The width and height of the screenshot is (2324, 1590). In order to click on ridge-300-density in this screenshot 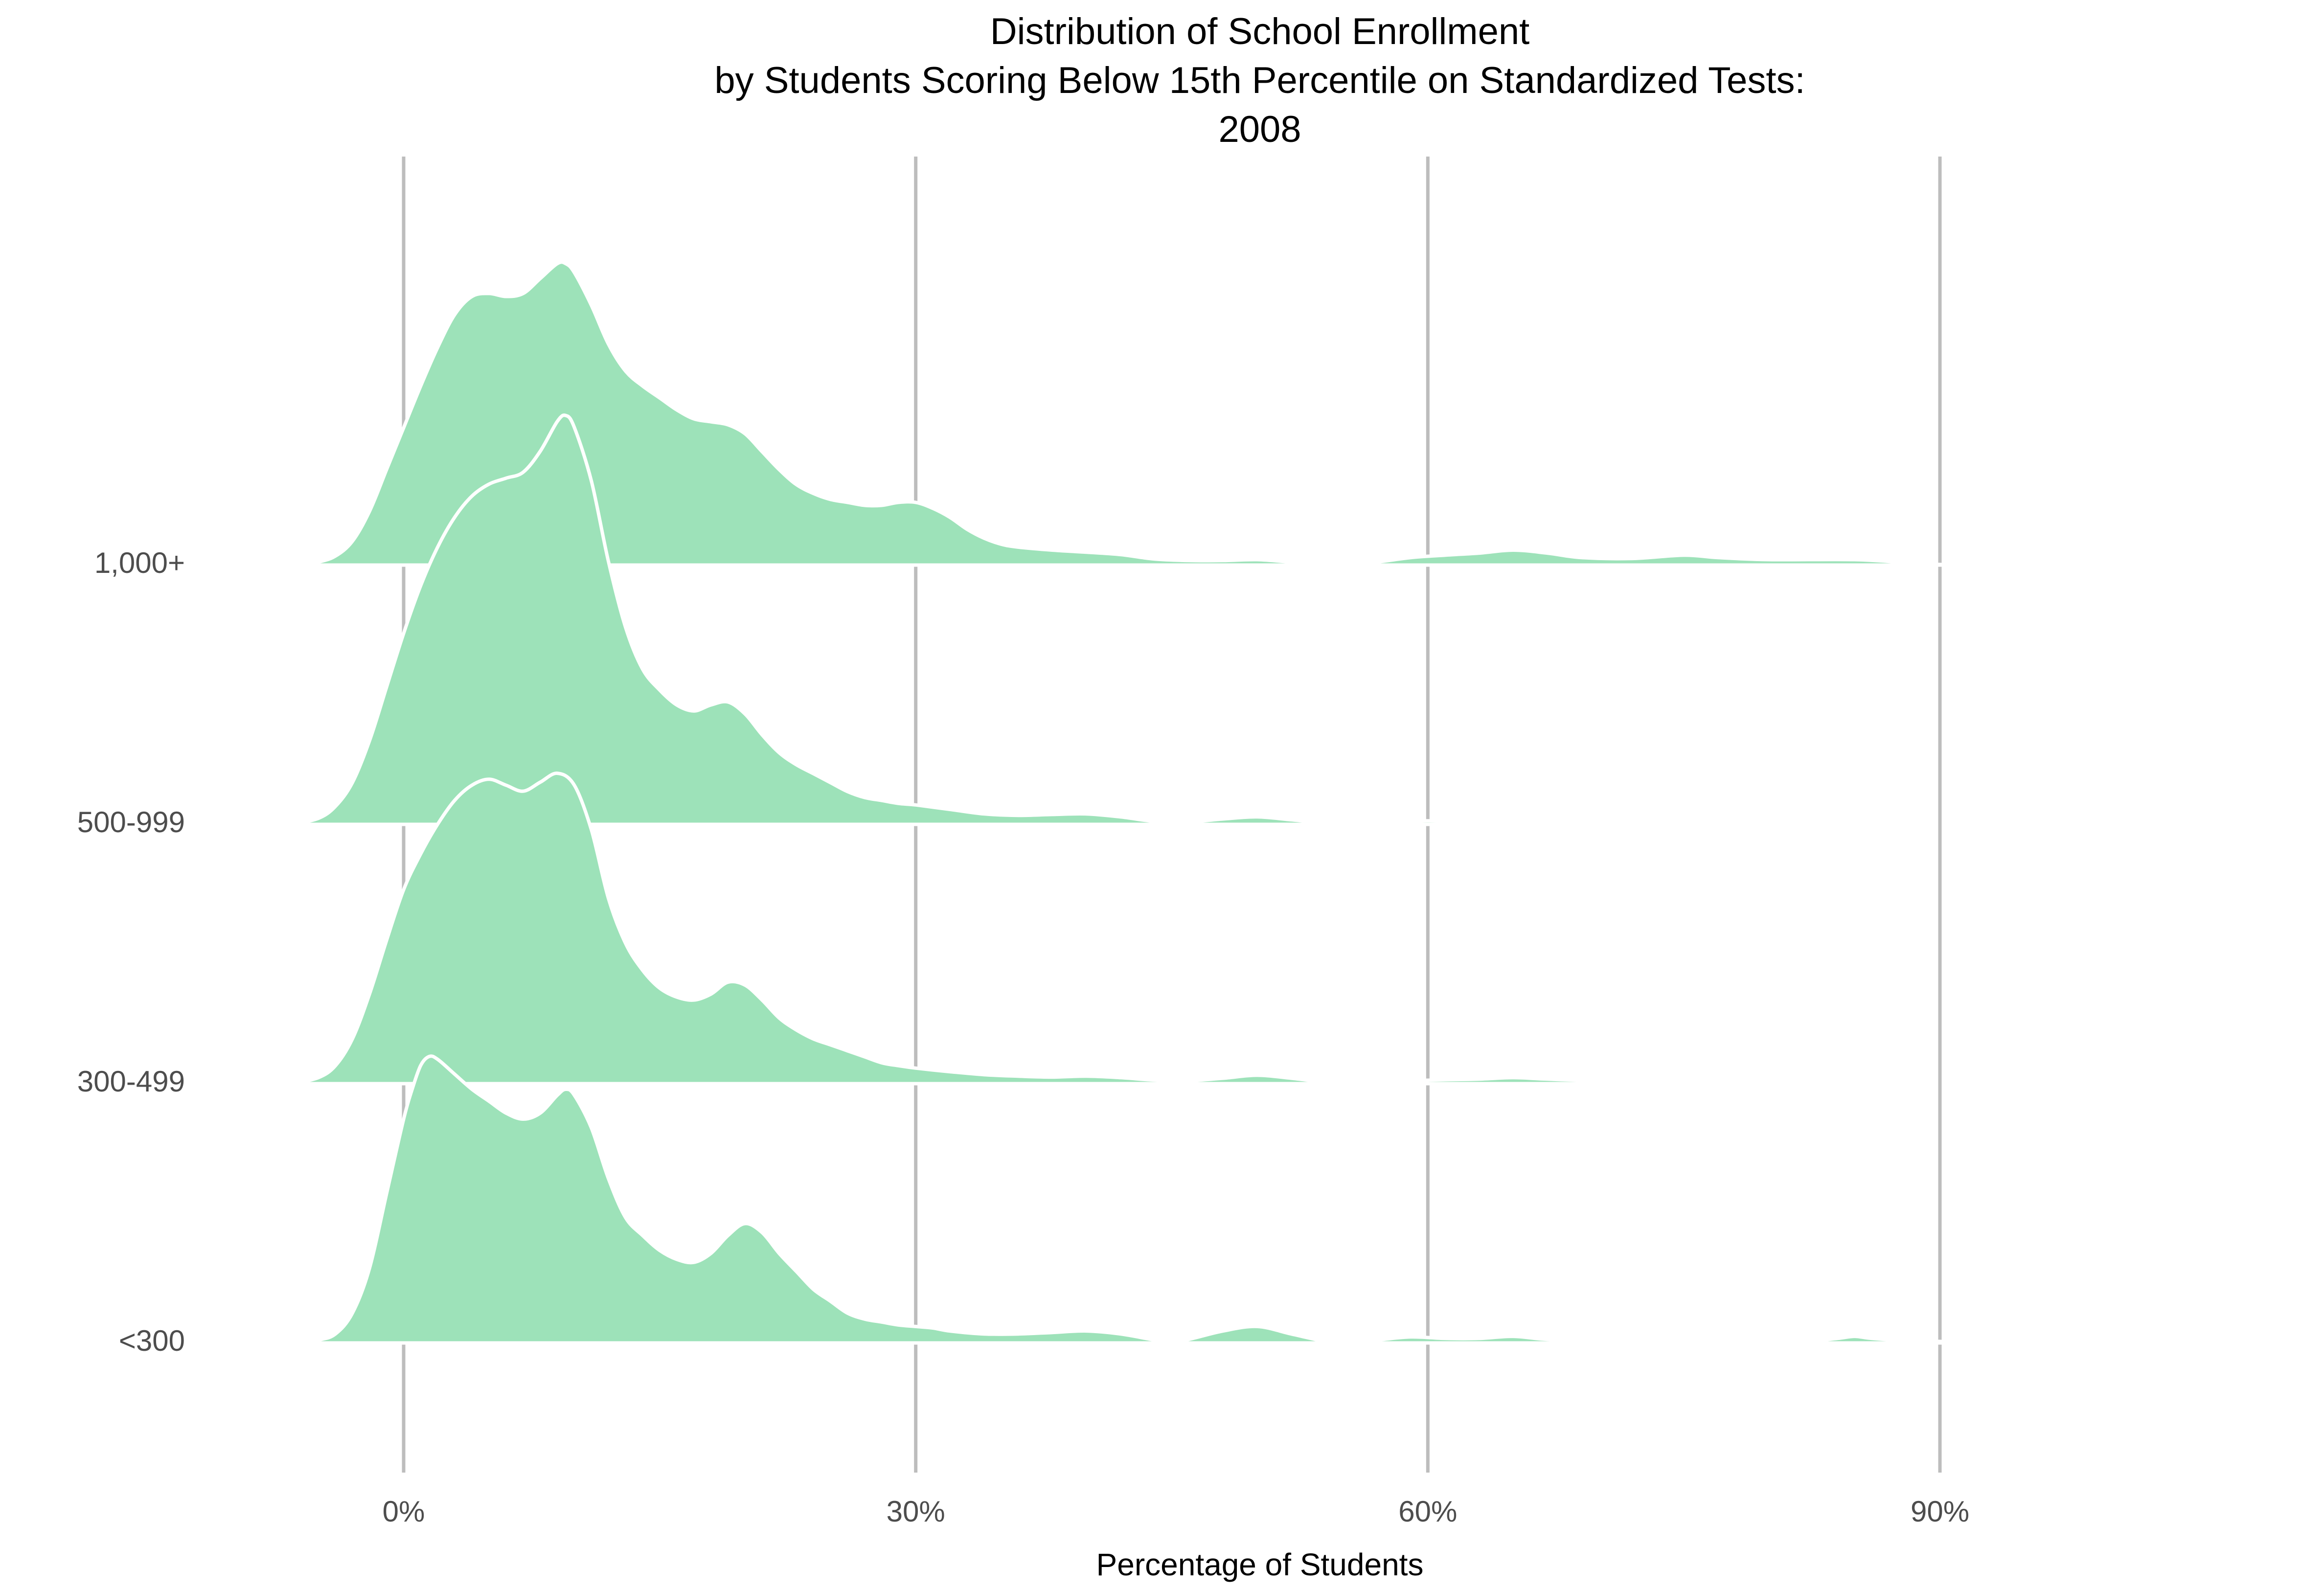, I will do `click(1228, 1200)`.